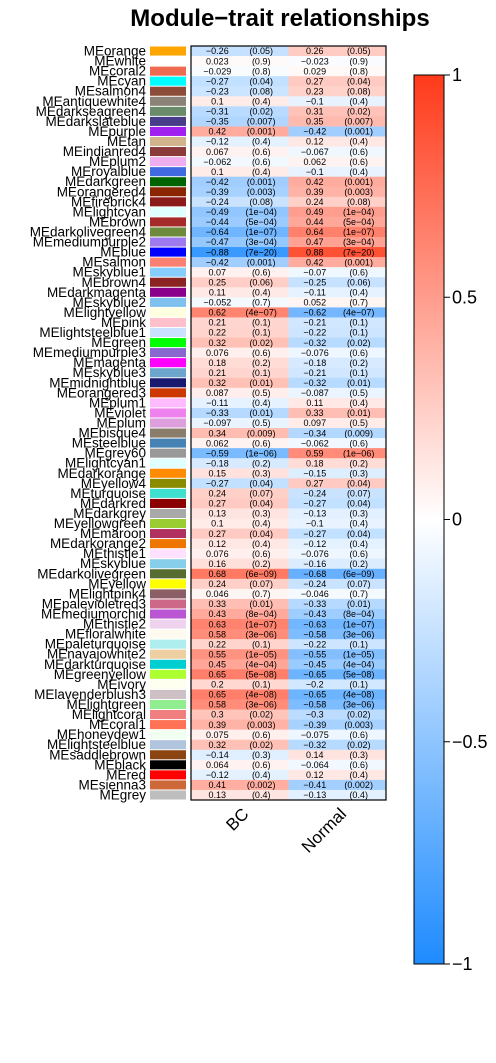  I want to click on row-label: MEnavajowhite2, so click(96, 654).